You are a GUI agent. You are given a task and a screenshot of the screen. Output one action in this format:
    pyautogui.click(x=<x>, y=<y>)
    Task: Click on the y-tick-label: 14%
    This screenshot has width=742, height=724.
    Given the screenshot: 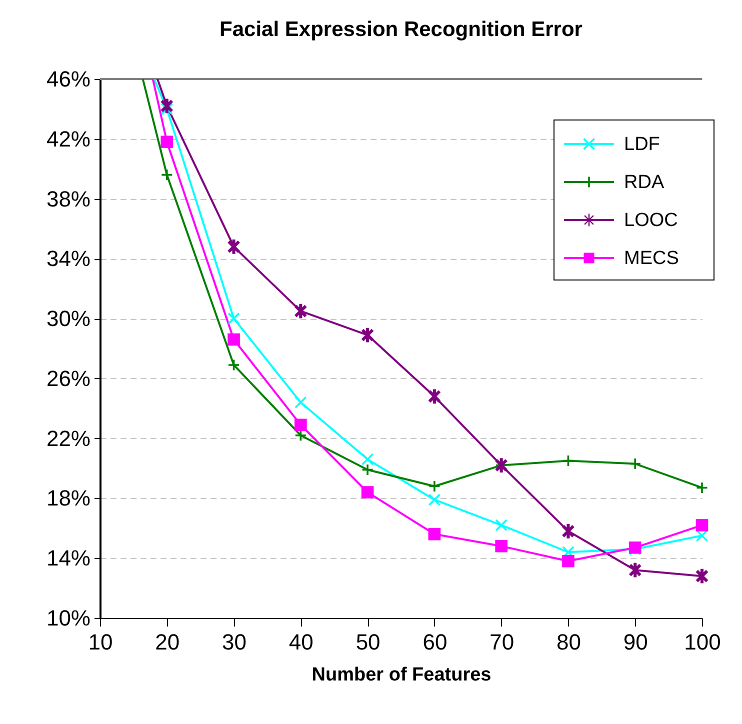 What is the action you would take?
    pyautogui.click(x=68, y=558)
    